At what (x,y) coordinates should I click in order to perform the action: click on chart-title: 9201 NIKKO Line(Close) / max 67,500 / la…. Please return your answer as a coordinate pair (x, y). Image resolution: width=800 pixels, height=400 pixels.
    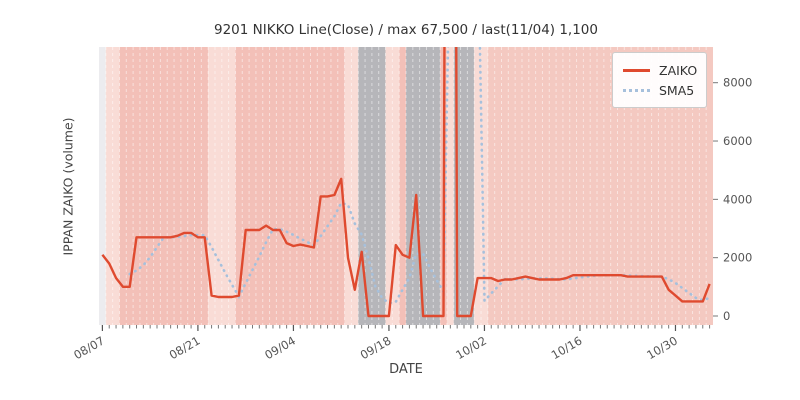
    Looking at the image, I should click on (406, 30).